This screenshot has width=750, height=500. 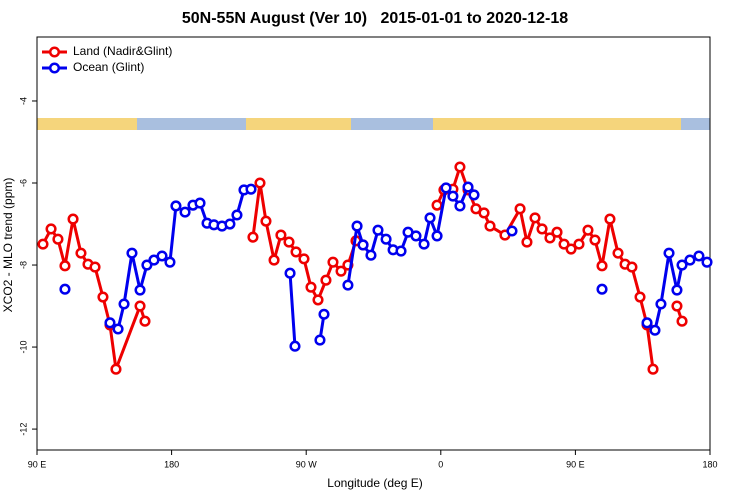 What do you see at coordinates (23, 101) in the screenshot?
I see `y-tick-label: -4` at bounding box center [23, 101].